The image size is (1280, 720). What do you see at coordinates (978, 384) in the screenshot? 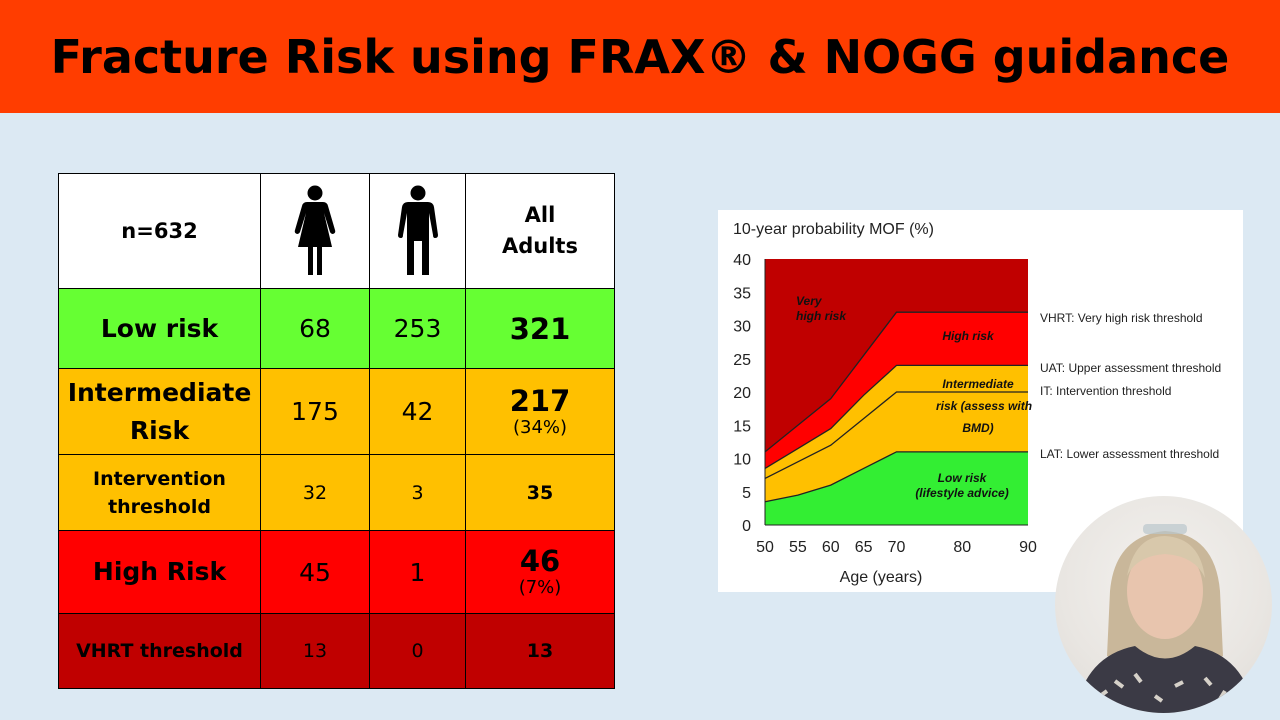
I see `region-label-intermediate-risk: Intermediate` at bounding box center [978, 384].